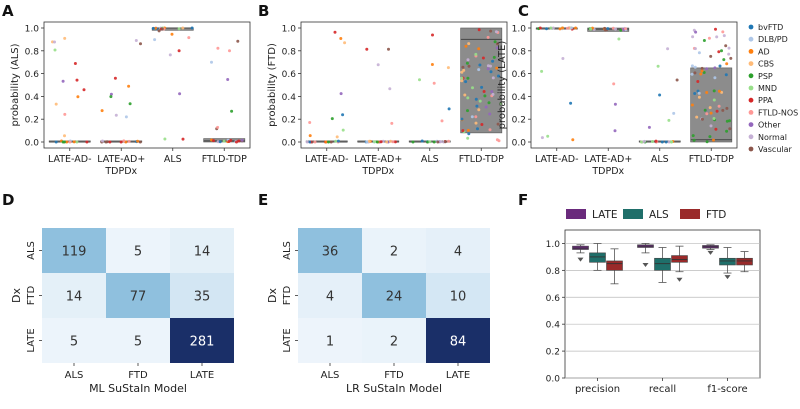  Describe the element at coordinates (716, 215) in the screenshot. I see `panel-f-legend-label: FTD` at that location.